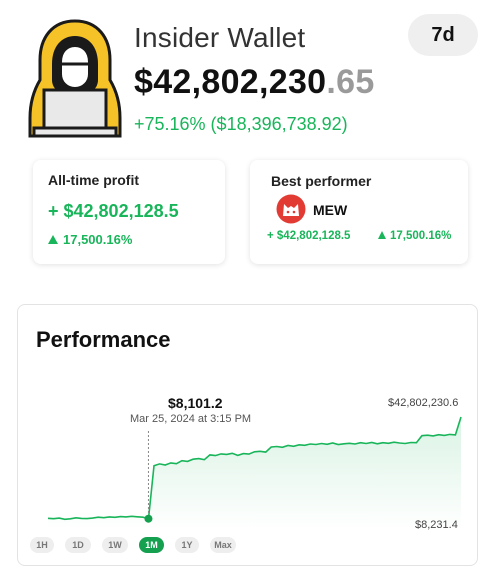 The image size is (495, 580). I want to click on all-time-profit-value: + $42,802,128.5, so click(113, 211).